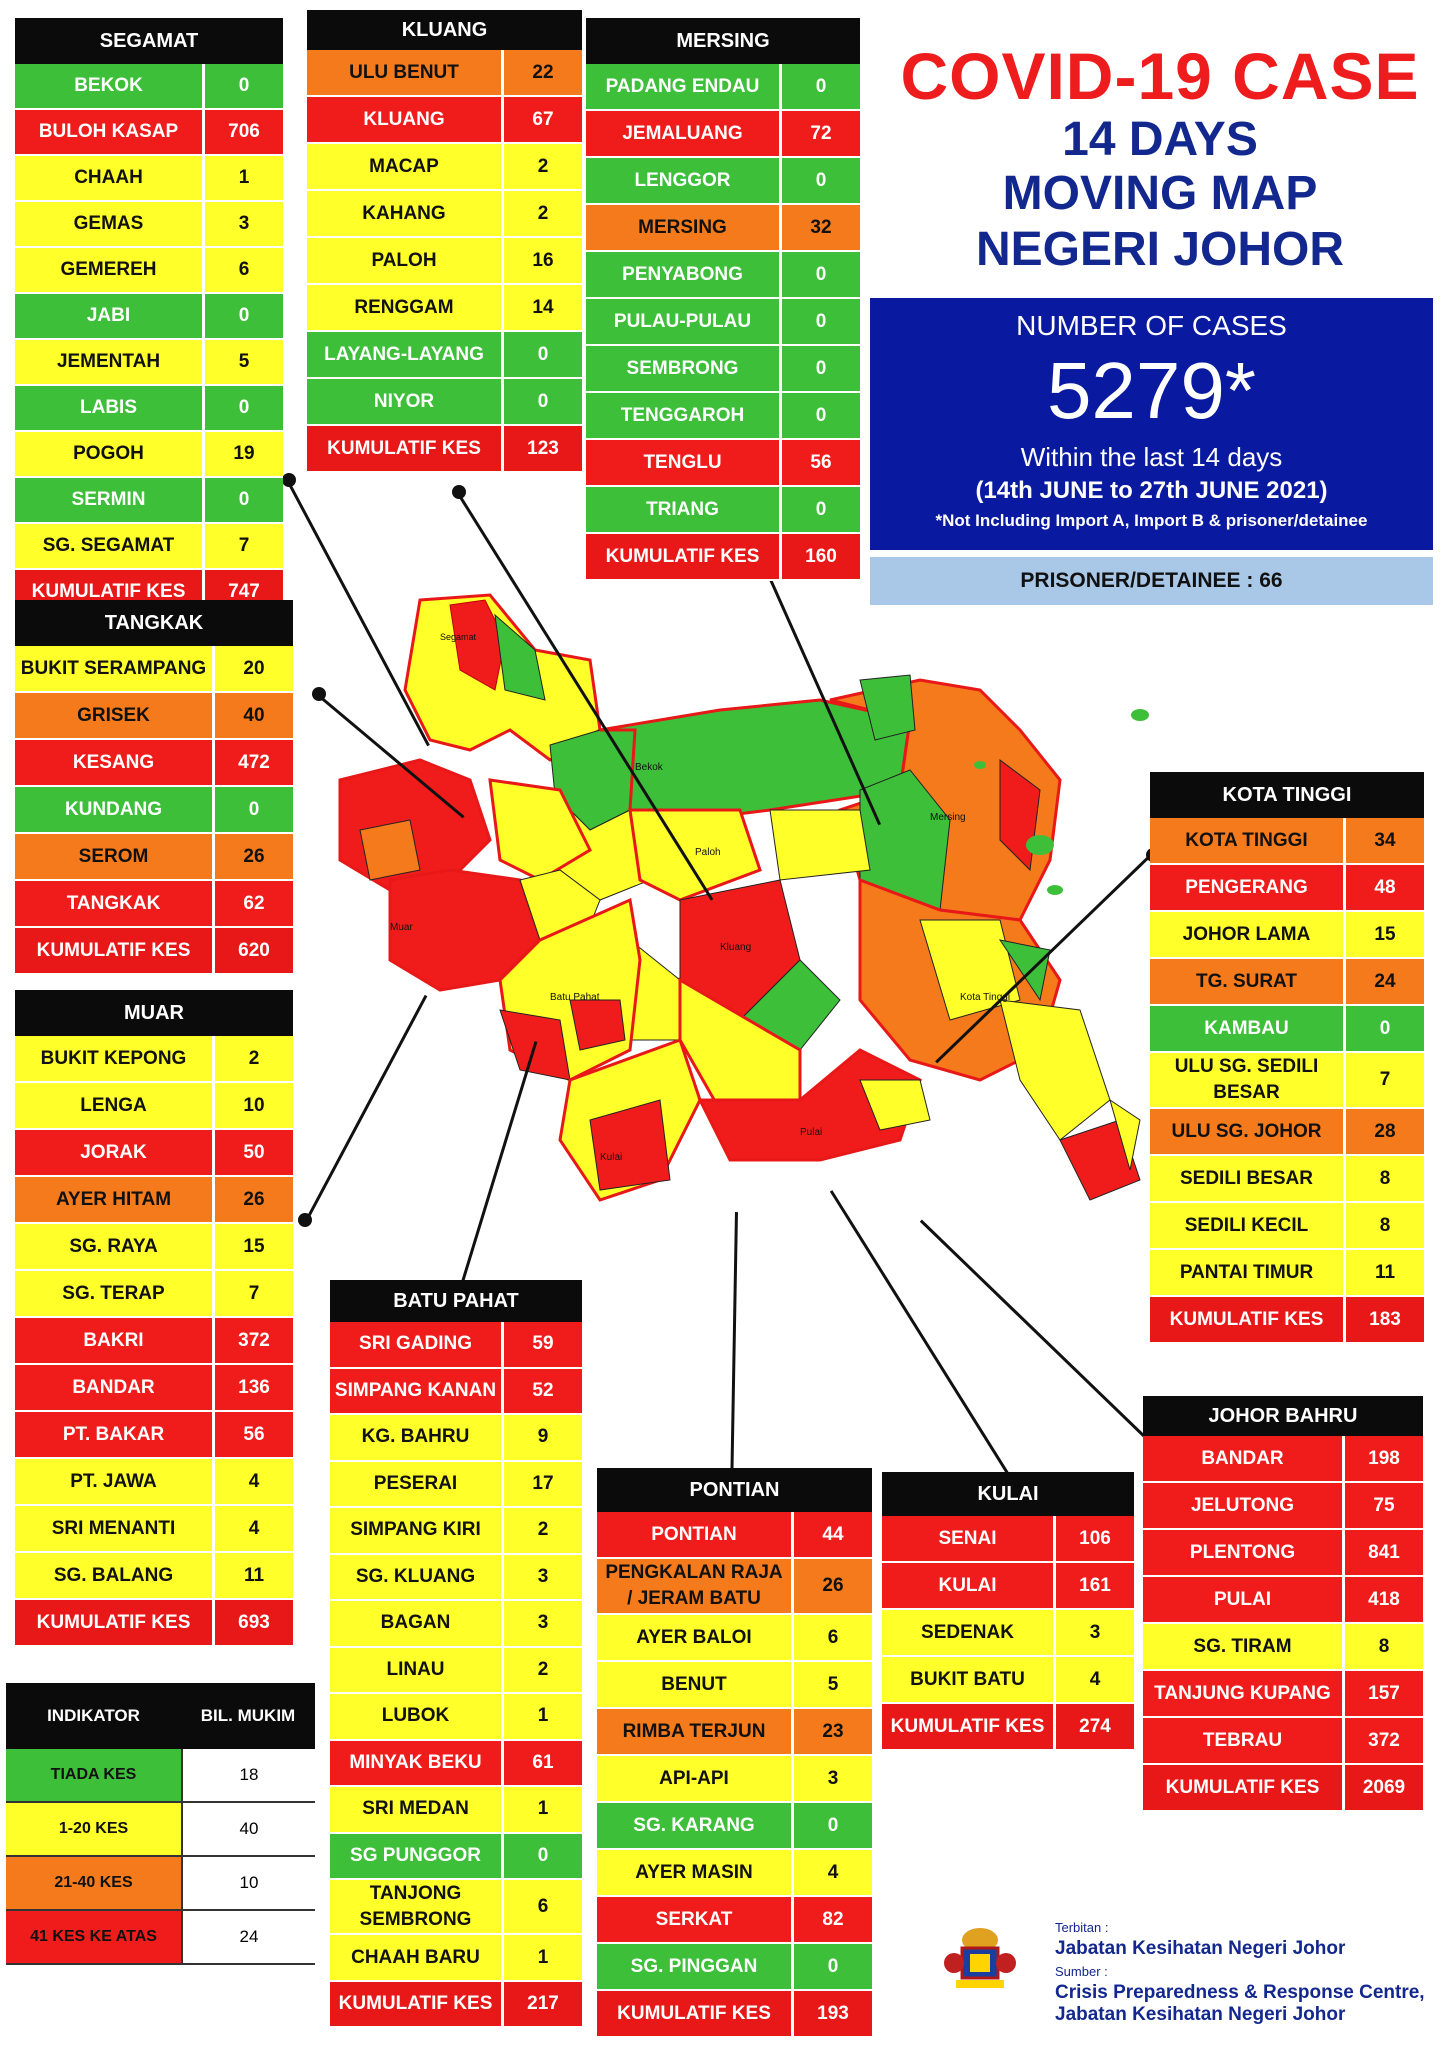 This screenshot has height=2048, width=1448. I want to click on legend-count: 40, so click(248, 1829).